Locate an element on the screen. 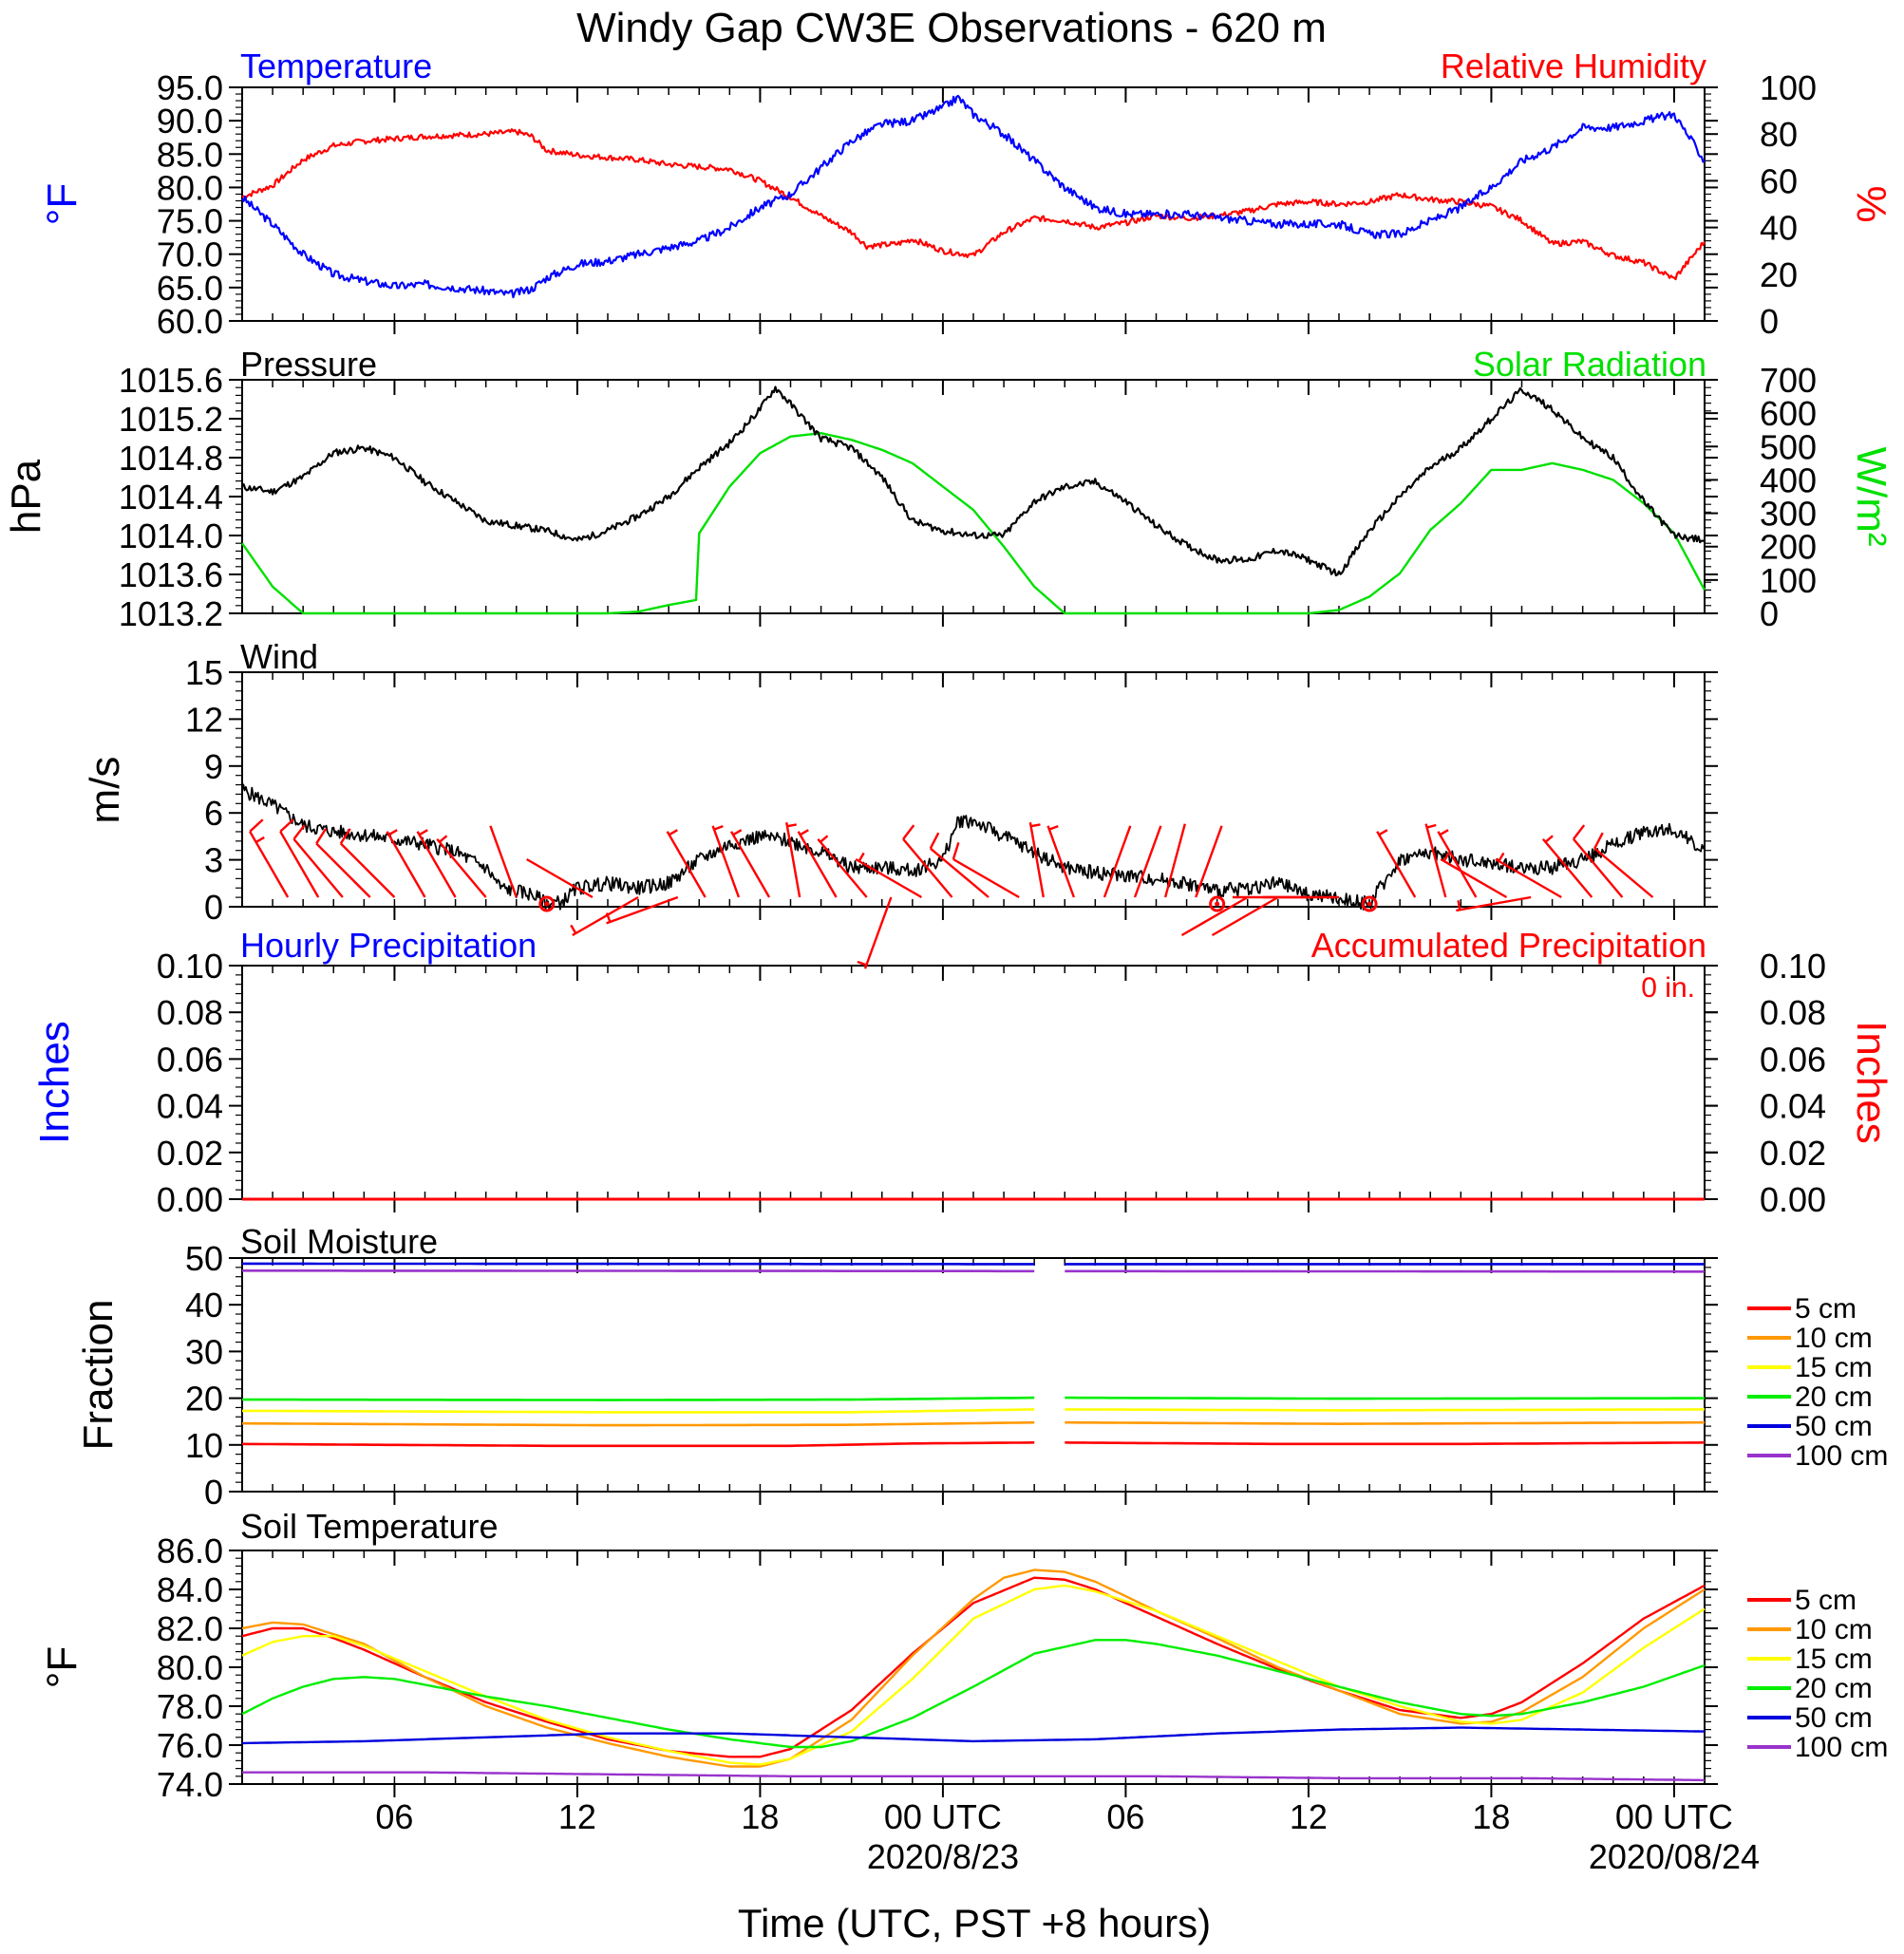 The image size is (1904, 1954). humidity-line is located at coordinates (974, 204).